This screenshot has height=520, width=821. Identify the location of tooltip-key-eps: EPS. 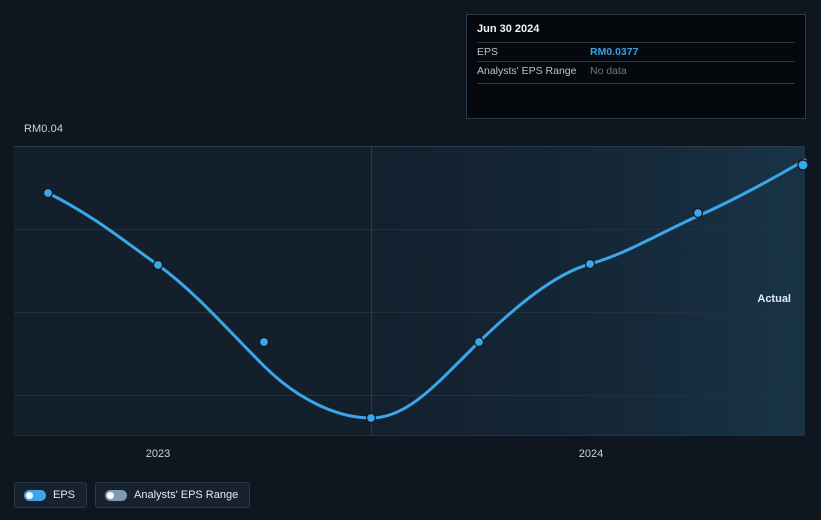
(488, 52).